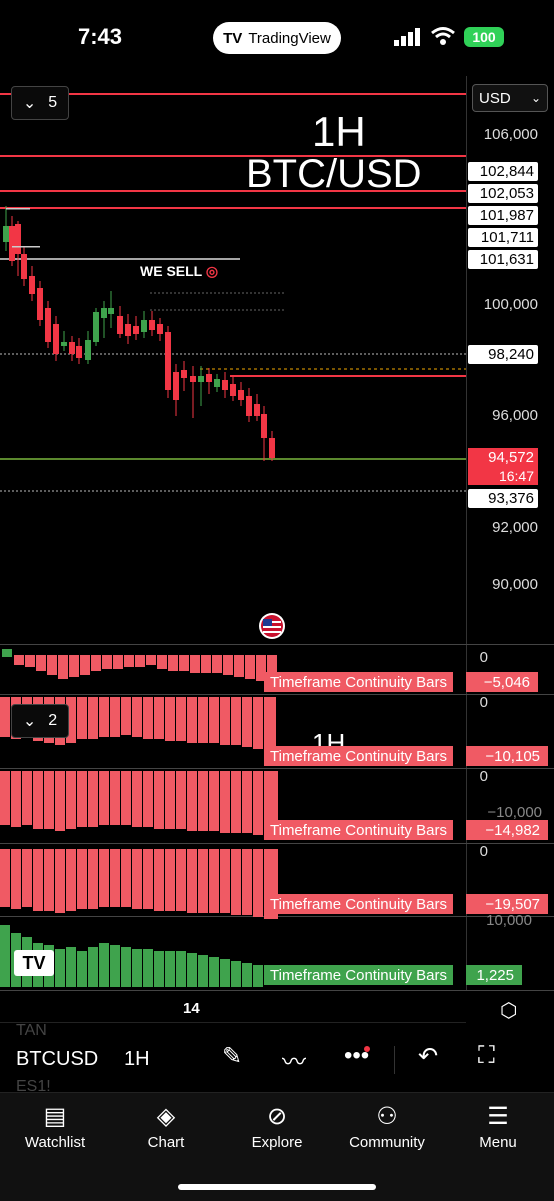  I want to click on pane-1-label: Timeframe Continuity Bars, so click(358, 682).